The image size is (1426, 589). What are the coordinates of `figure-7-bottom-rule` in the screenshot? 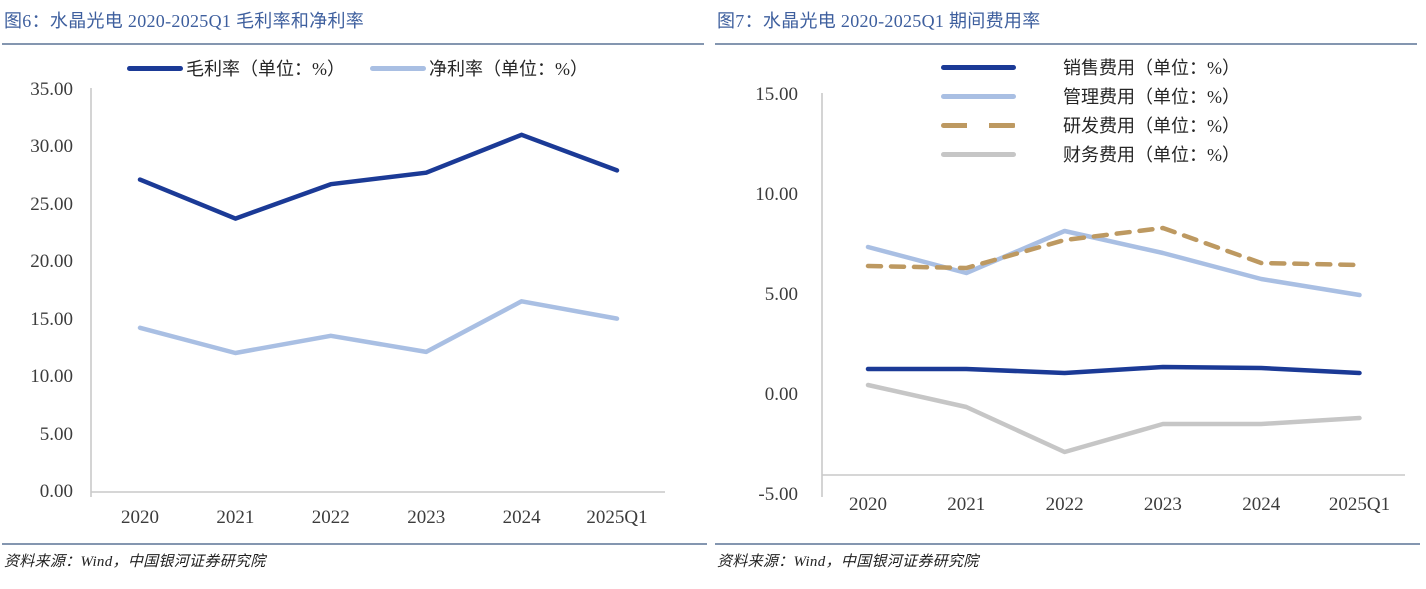 It's located at (1067, 544).